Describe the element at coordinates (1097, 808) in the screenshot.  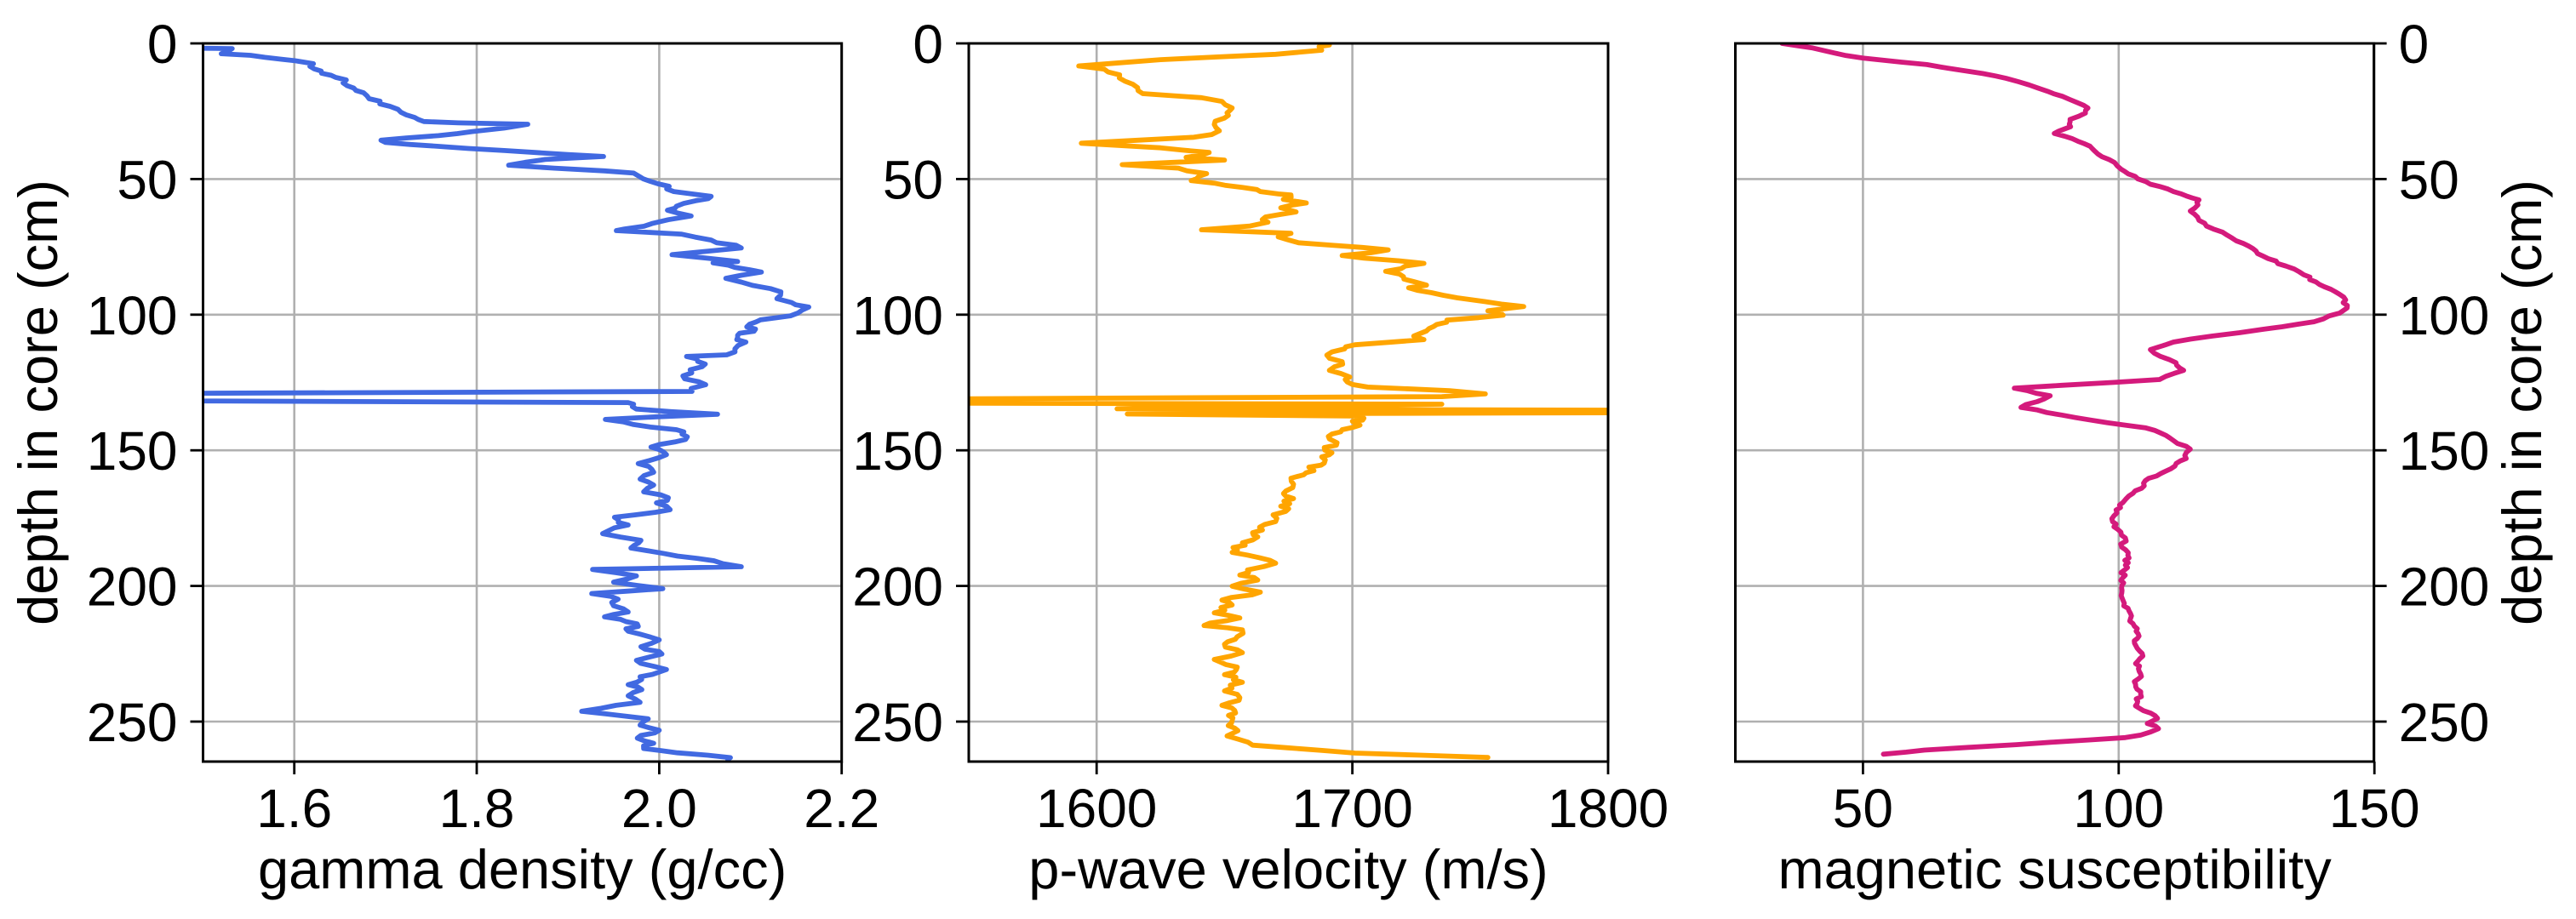
I see `svg-text: 1600` at that location.